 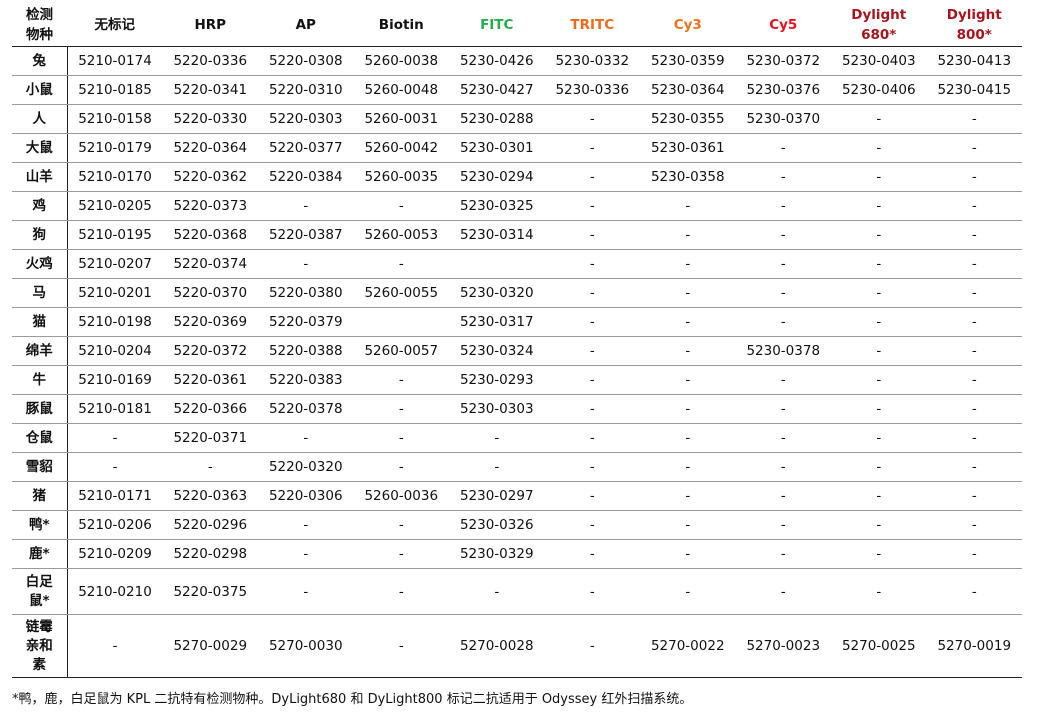 What do you see at coordinates (497, 119) in the screenshot?
I see `catalog-cell: 5230-0288` at bounding box center [497, 119].